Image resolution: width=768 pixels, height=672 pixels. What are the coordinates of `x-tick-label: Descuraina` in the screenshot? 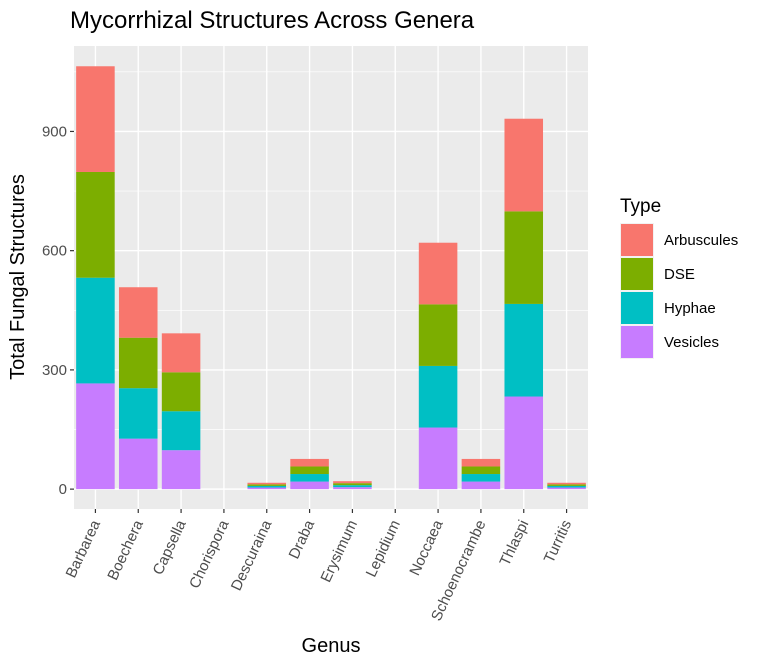 It's located at (252, 555).